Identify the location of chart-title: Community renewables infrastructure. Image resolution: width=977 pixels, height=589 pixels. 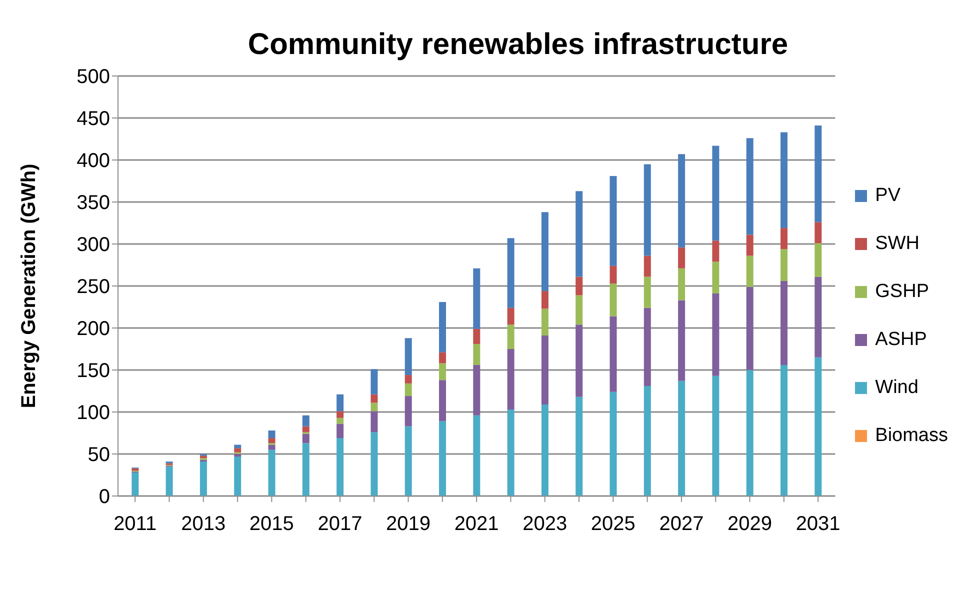
(518, 45).